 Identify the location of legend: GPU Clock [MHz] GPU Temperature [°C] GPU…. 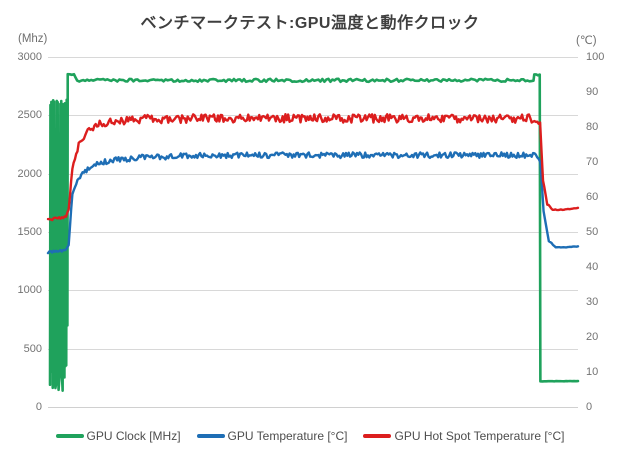
(310, 436).